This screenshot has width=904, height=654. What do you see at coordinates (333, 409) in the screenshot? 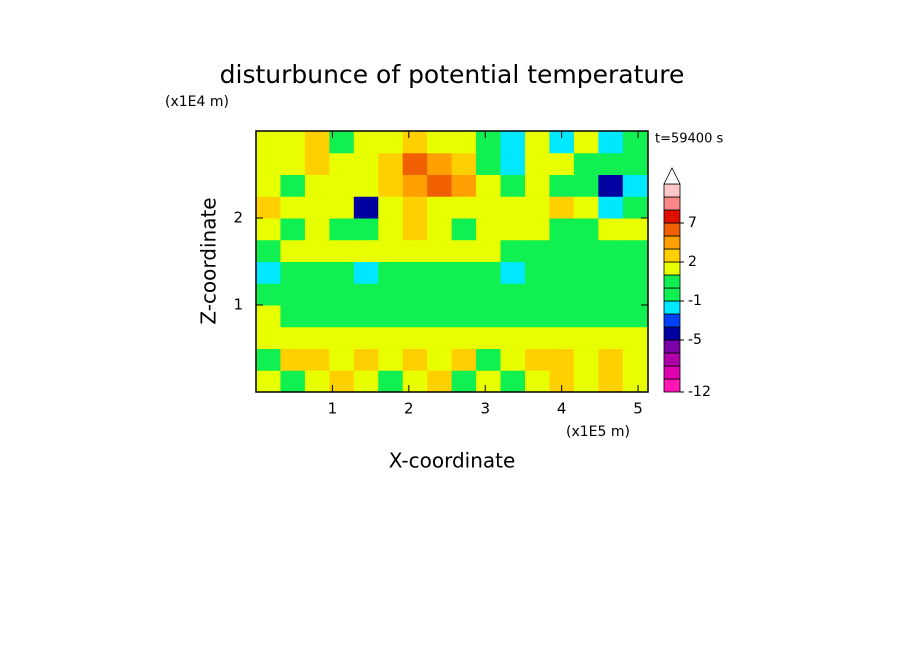
I see `x-tick-label: 1` at bounding box center [333, 409].